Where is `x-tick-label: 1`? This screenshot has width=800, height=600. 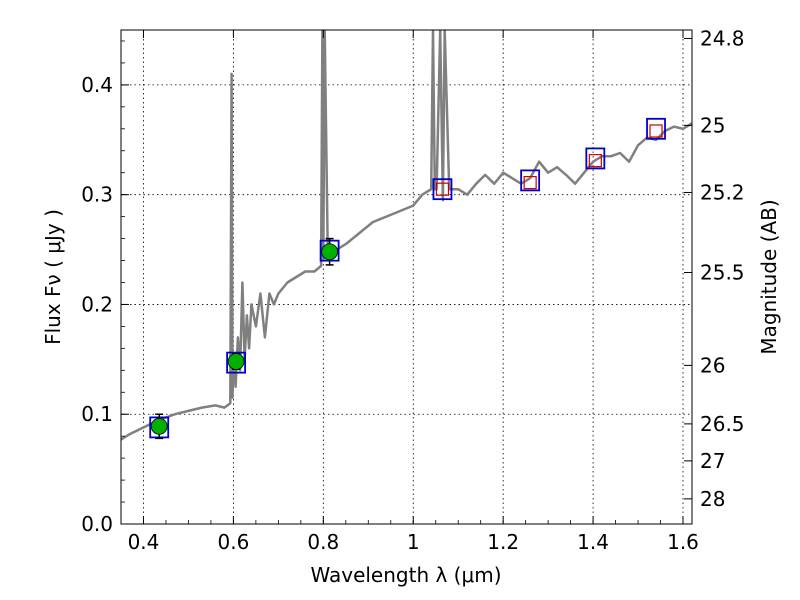
x-tick-label: 1 is located at coordinates (413, 542).